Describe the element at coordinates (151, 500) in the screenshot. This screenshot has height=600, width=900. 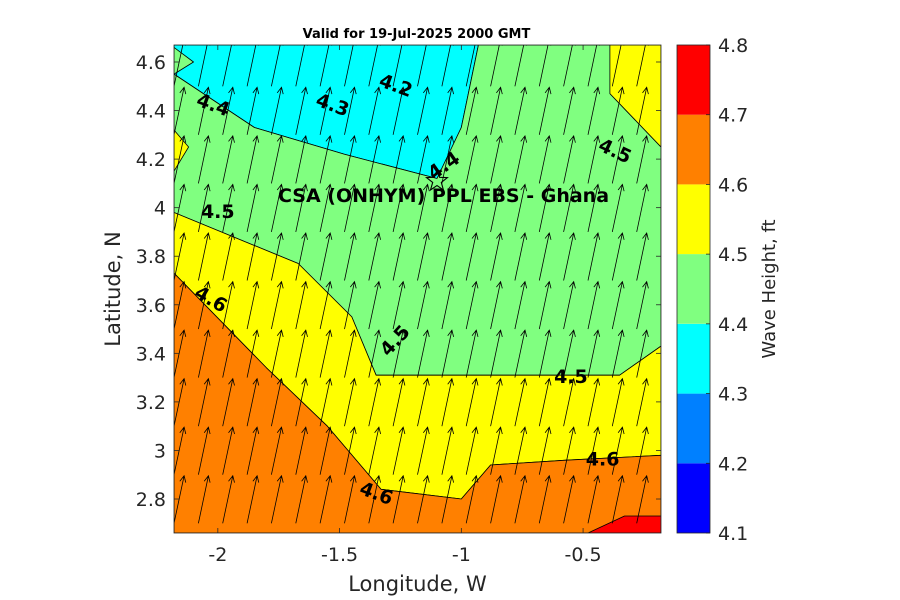
I see `y-tick-label: 2.8` at that location.